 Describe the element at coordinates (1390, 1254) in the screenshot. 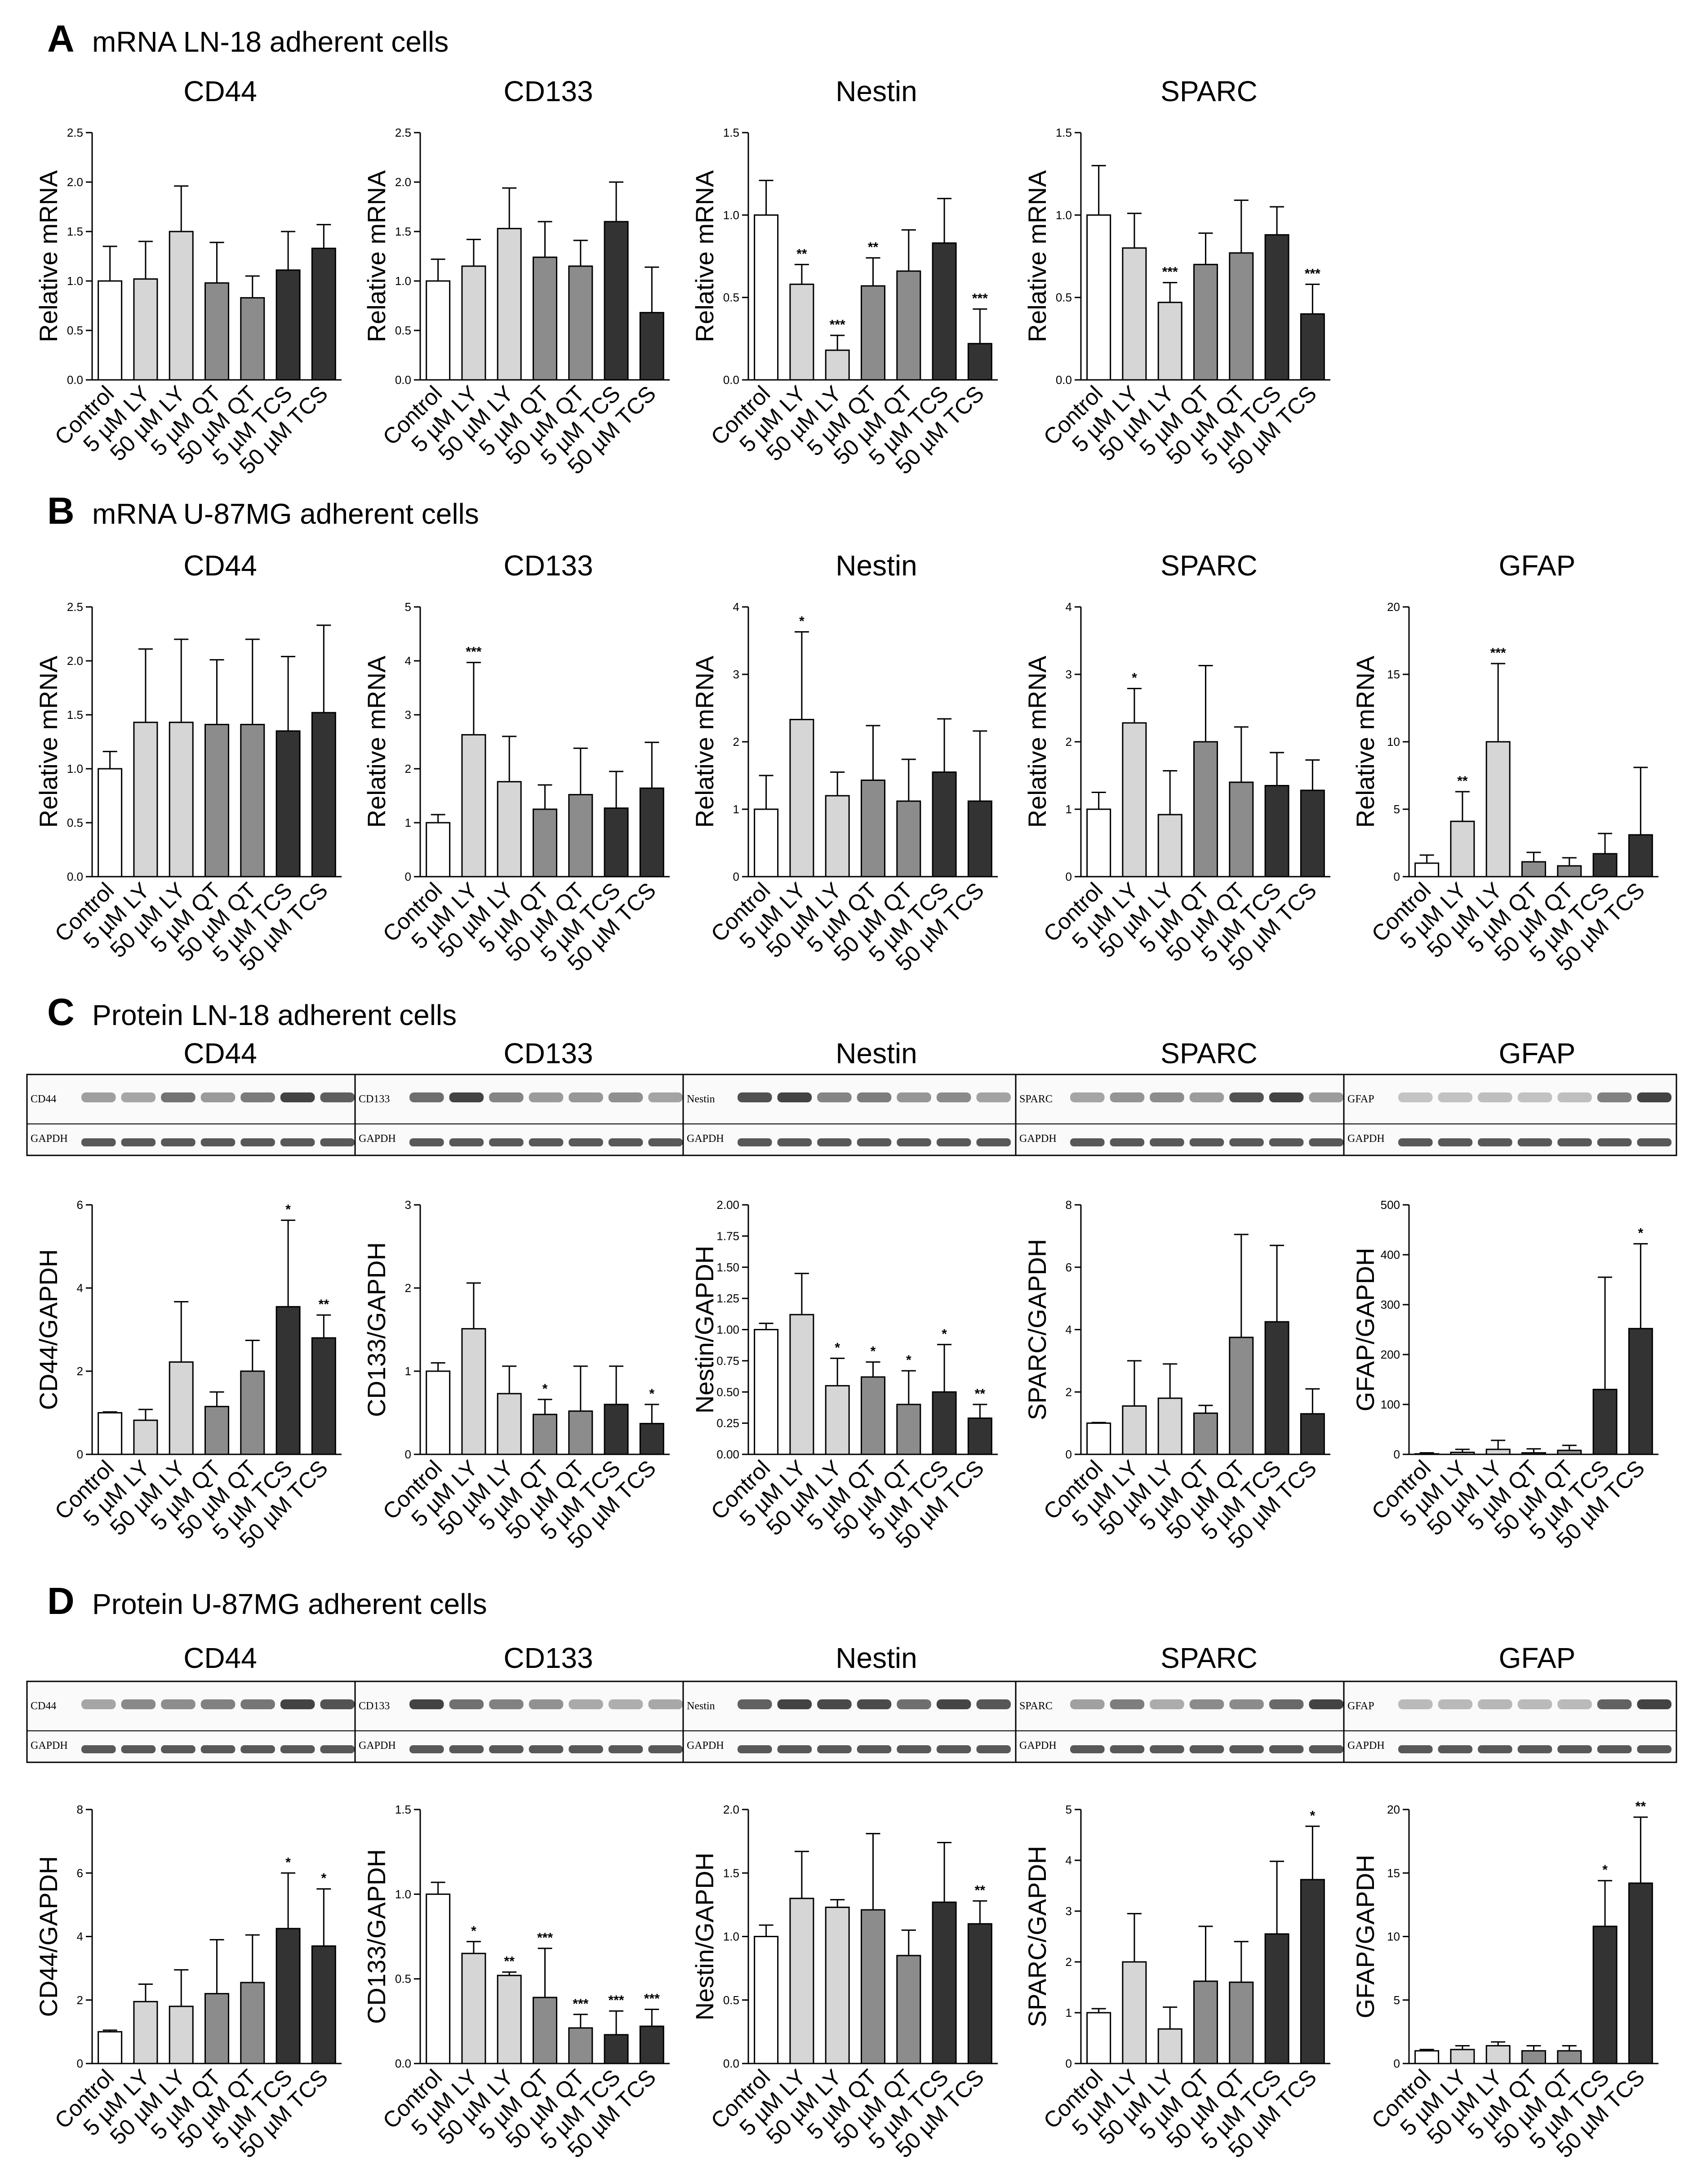

I see `y-tick-label: 400` at that location.